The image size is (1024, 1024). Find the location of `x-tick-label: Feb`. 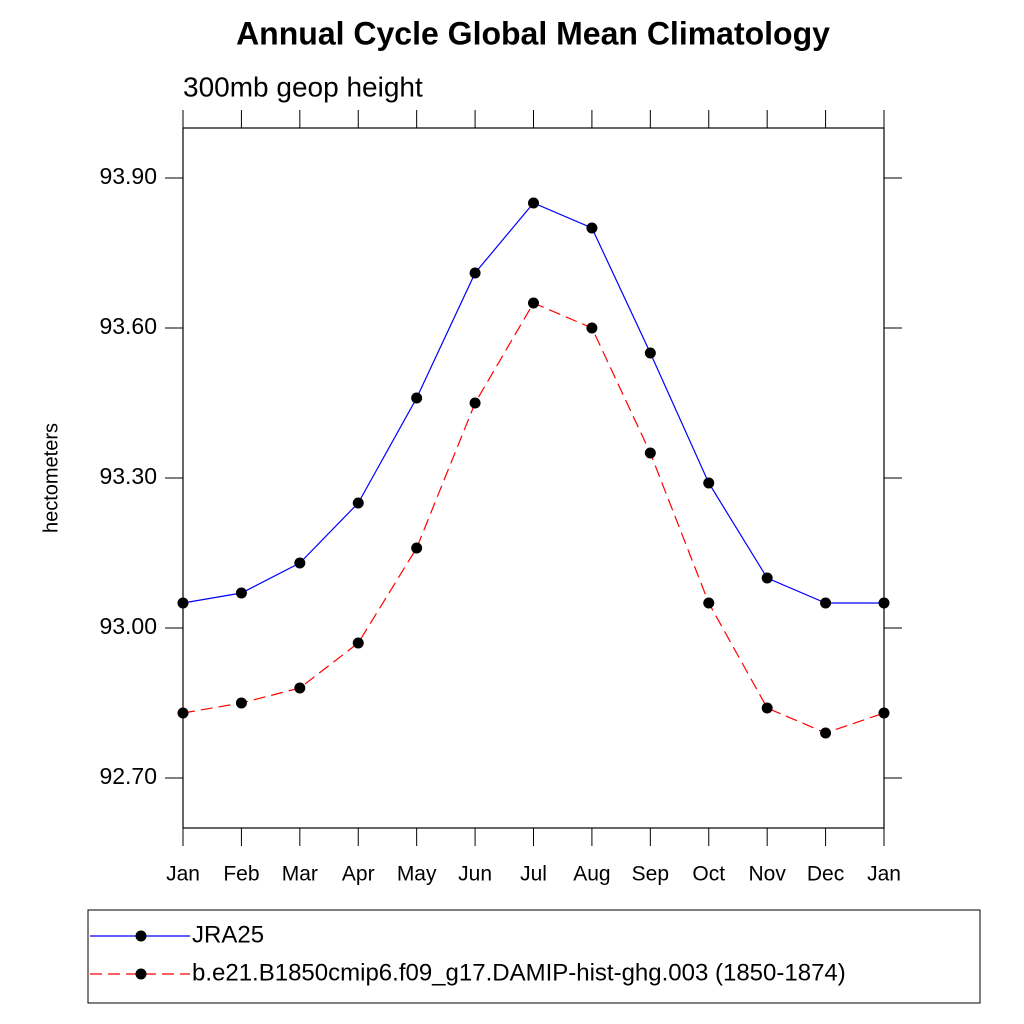

x-tick-label: Feb is located at coordinates (241, 874).